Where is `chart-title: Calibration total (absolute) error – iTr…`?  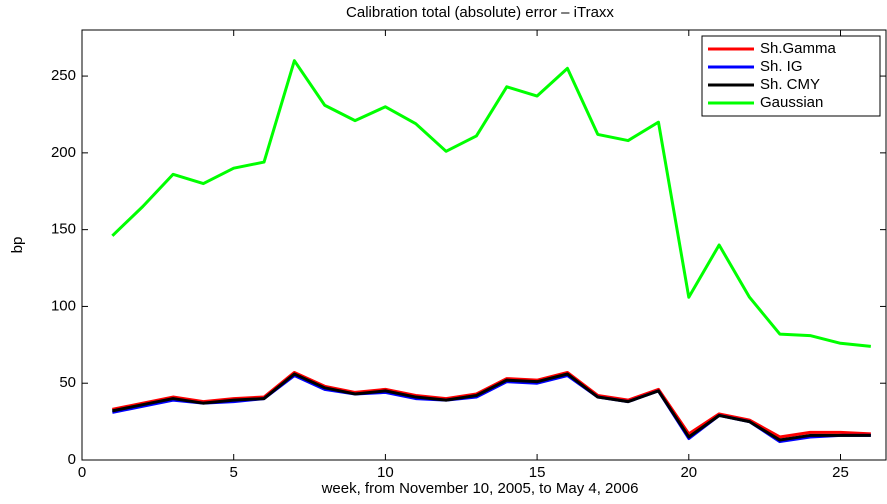
chart-title: Calibration total (absolute) error – iTr… is located at coordinates (480, 12).